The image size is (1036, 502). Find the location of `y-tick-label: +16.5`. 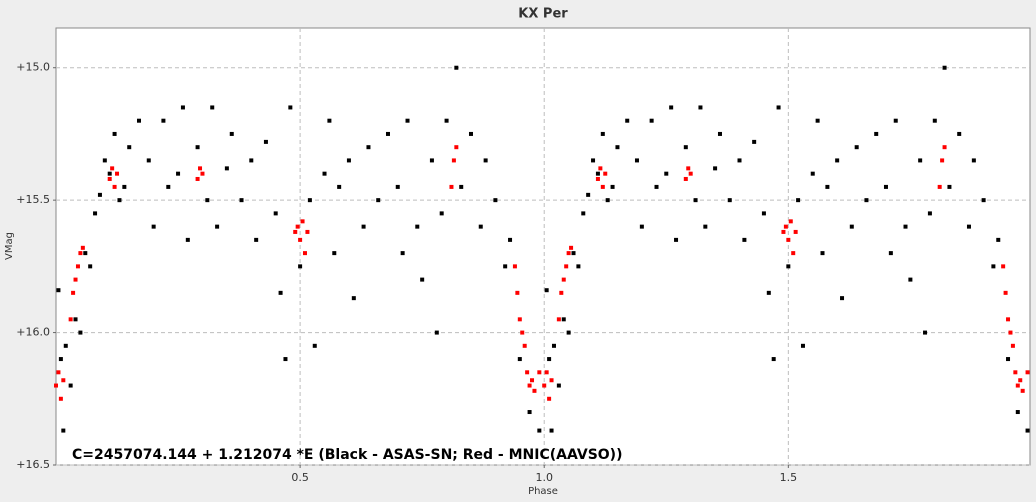

y-tick-label: +16.5 is located at coordinates (33, 464).